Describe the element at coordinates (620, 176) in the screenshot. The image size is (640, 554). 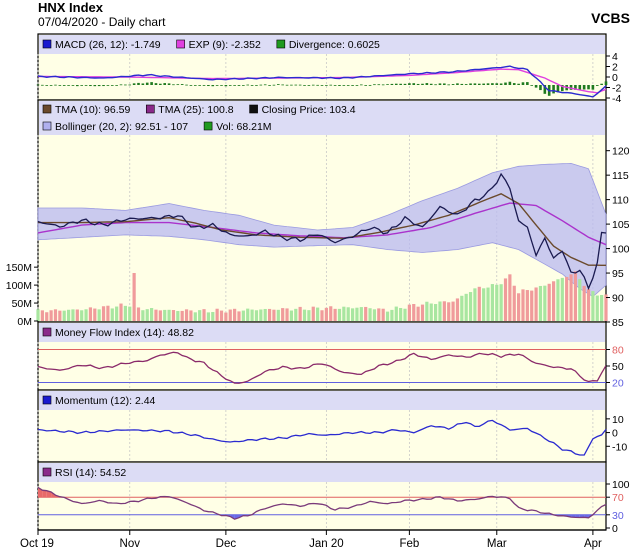
I see `y-tick-label: 115` at that location.